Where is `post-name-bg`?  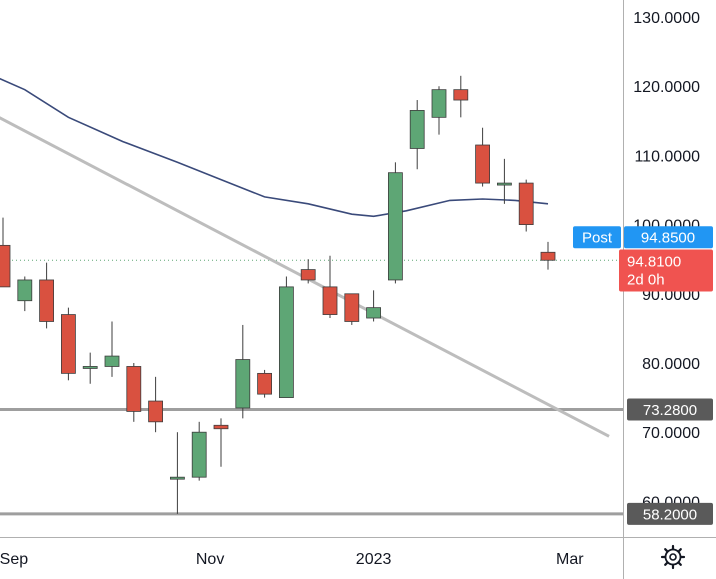 post-name-bg is located at coordinates (597, 237).